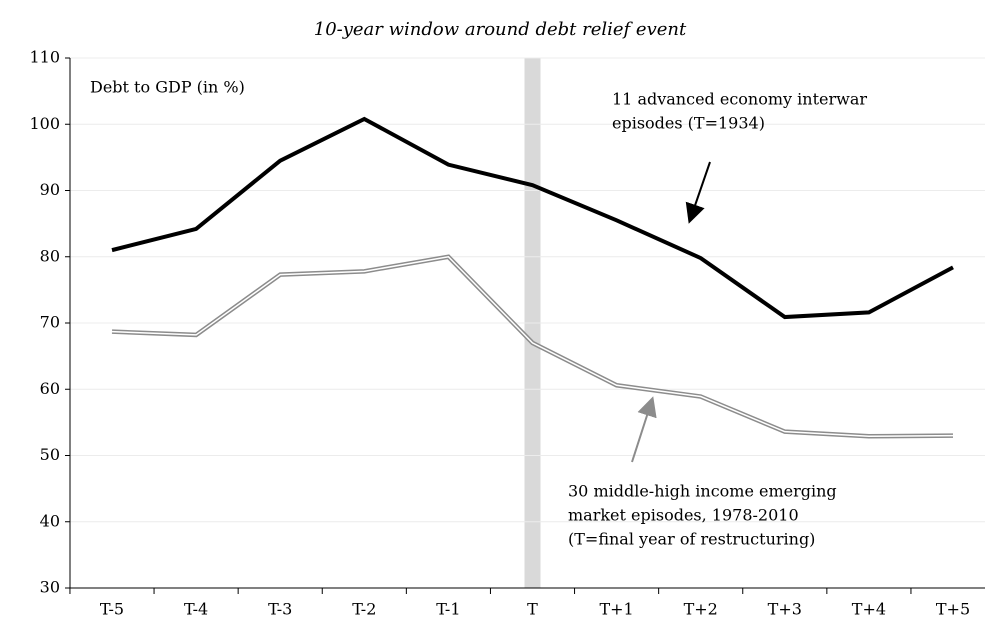 This screenshot has height=628, width=985. What do you see at coordinates (50, 520) in the screenshot?
I see `y-tick-label: 40` at bounding box center [50, 520].